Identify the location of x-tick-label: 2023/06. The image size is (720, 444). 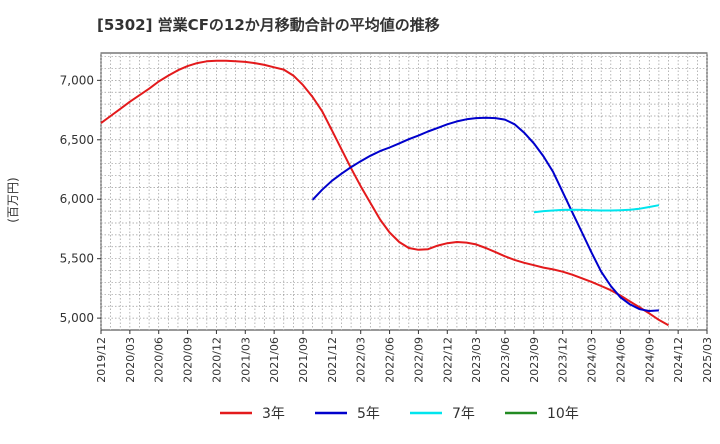
(505, 360).